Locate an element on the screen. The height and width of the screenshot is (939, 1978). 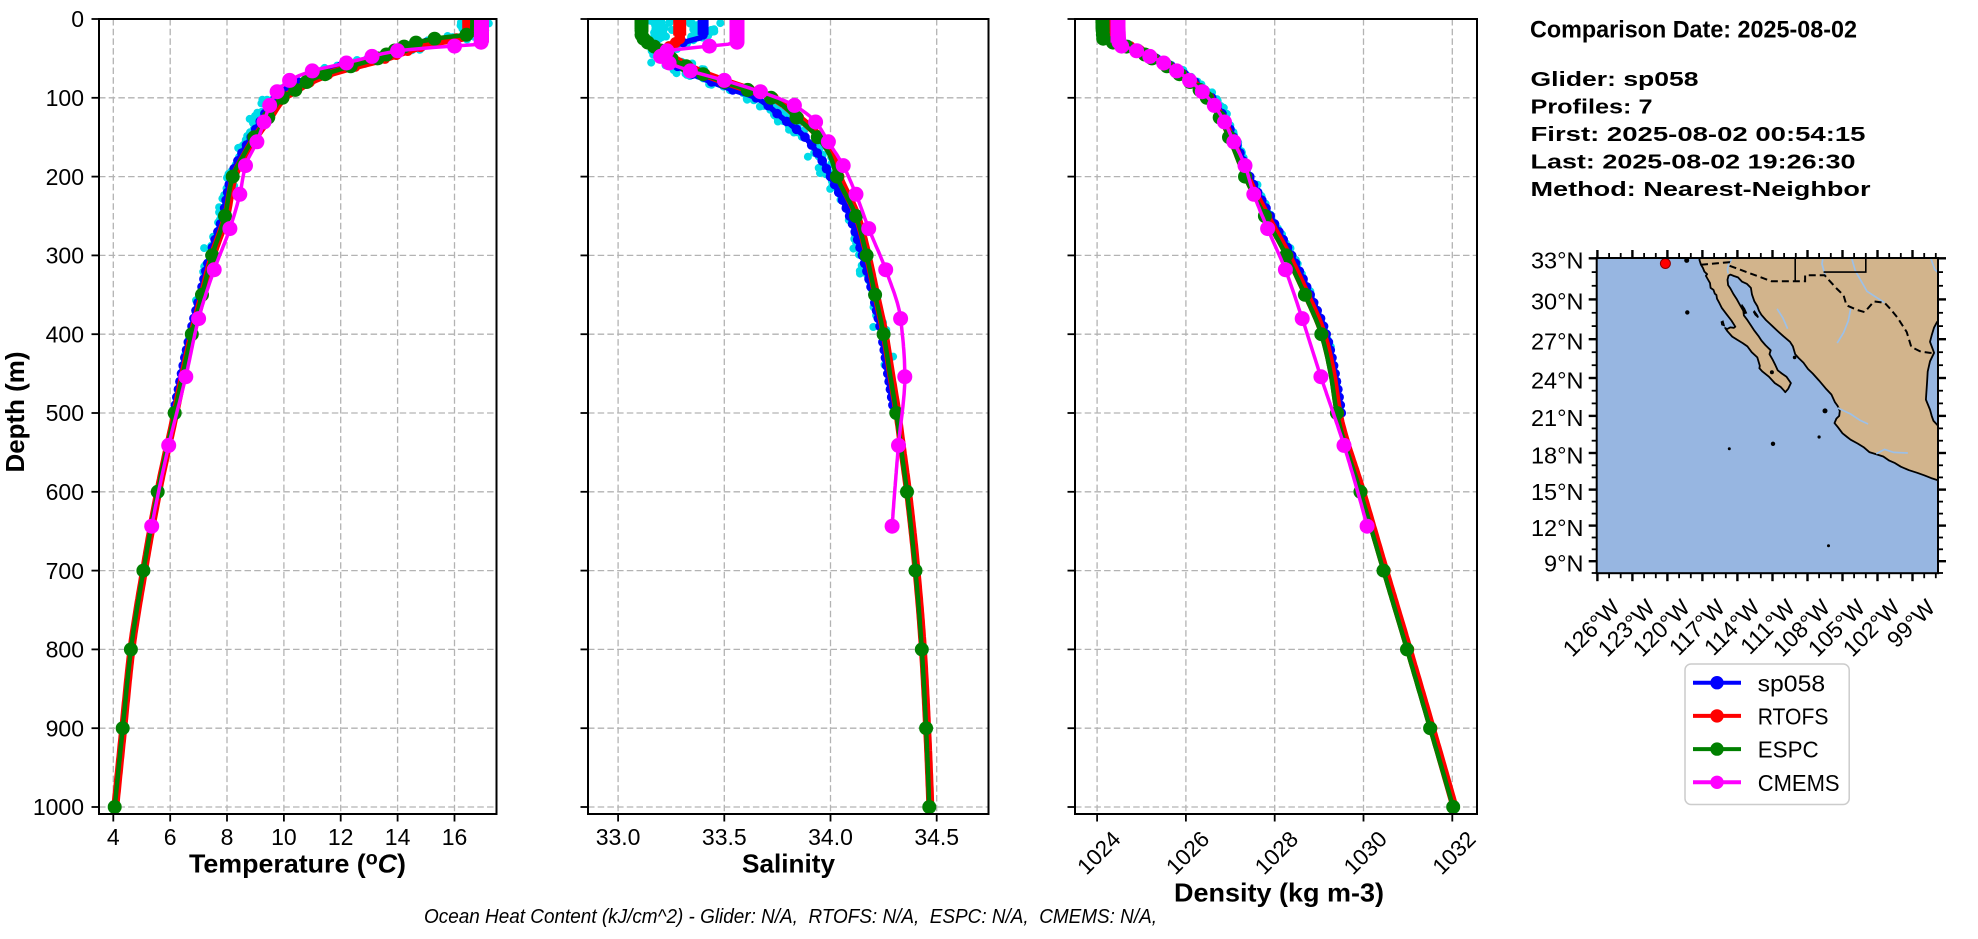
svg-text: 34.5 is located at coordinates (936, 837).